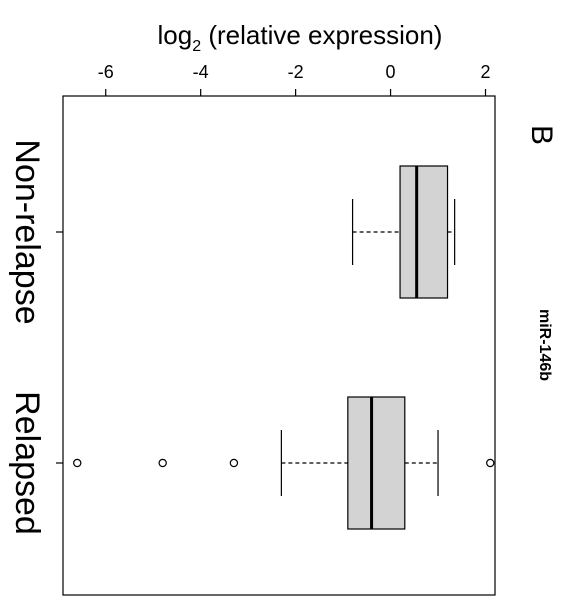 The image size is (579, 602). Describe the element at coordinates (391, 72) in the screenshot. I see `x-tick-label: 0` at that location.